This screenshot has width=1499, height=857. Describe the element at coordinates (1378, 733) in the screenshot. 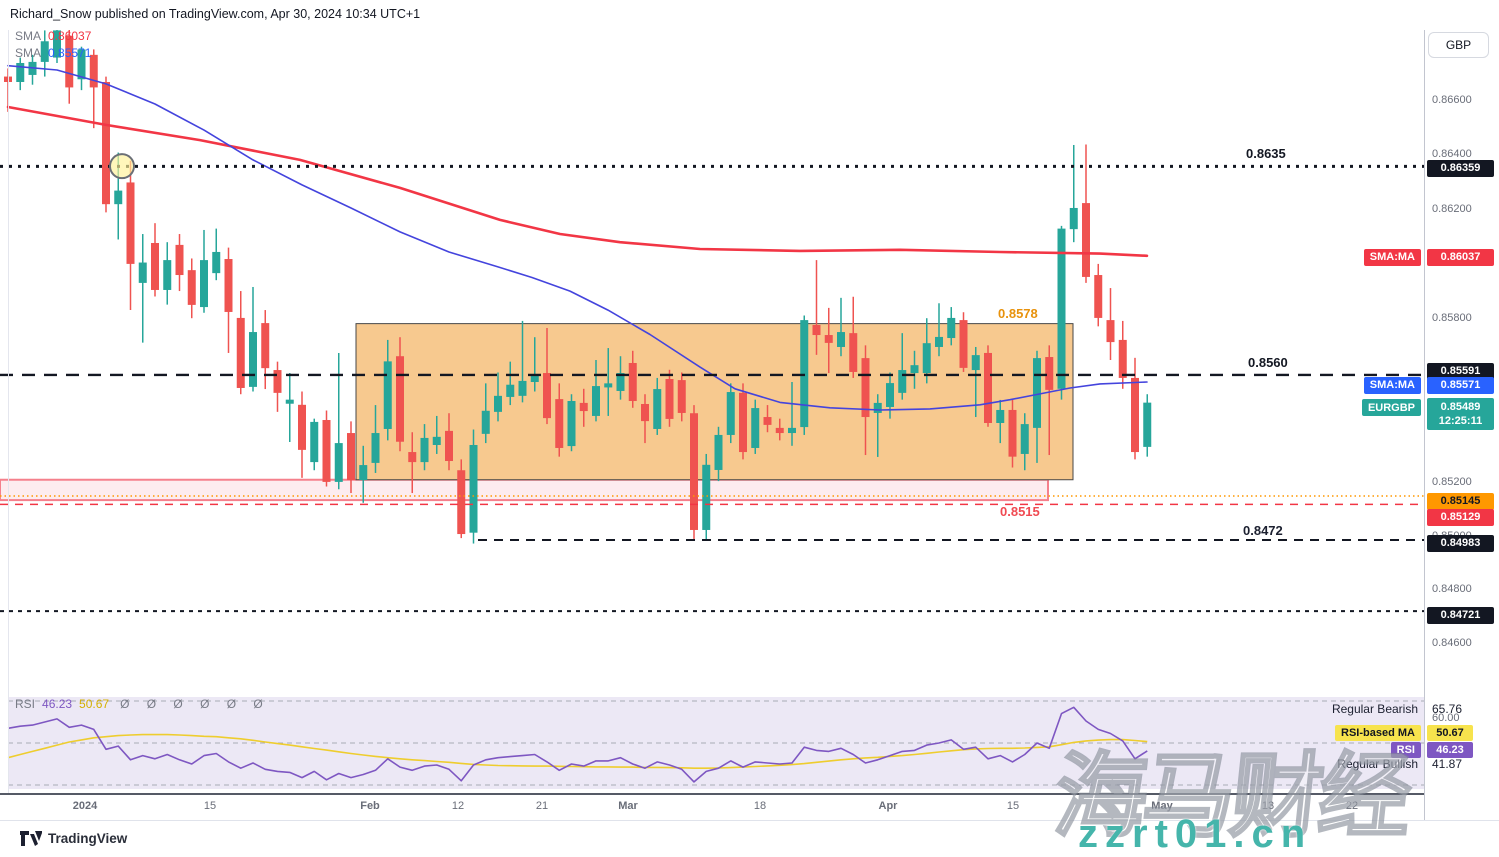

I see `rsi-based-ma-badge: RSI-based MA` at that location.